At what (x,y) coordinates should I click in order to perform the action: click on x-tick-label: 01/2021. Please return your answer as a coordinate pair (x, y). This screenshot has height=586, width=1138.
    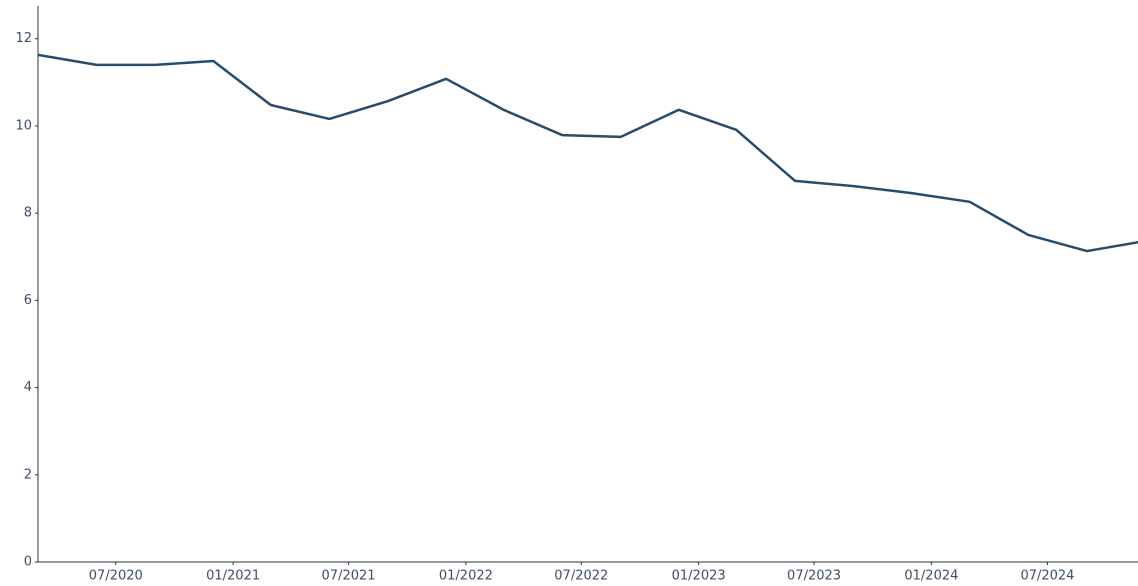
    Looking at the image, I should click on (233, 576).